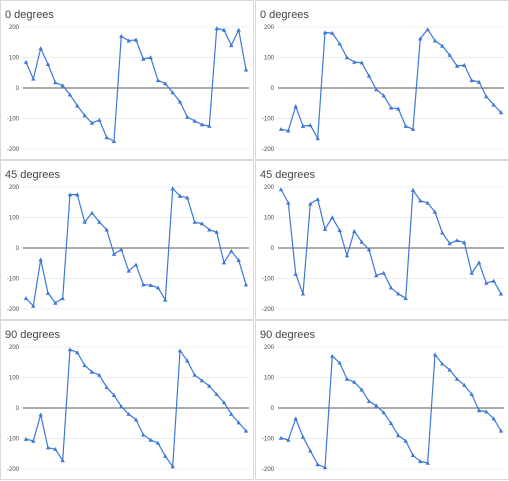 The width and height of the screenshot is (509, 481). Describe the element at coordinates (391, 411) in the screenshot. I see `series-line` at that location.